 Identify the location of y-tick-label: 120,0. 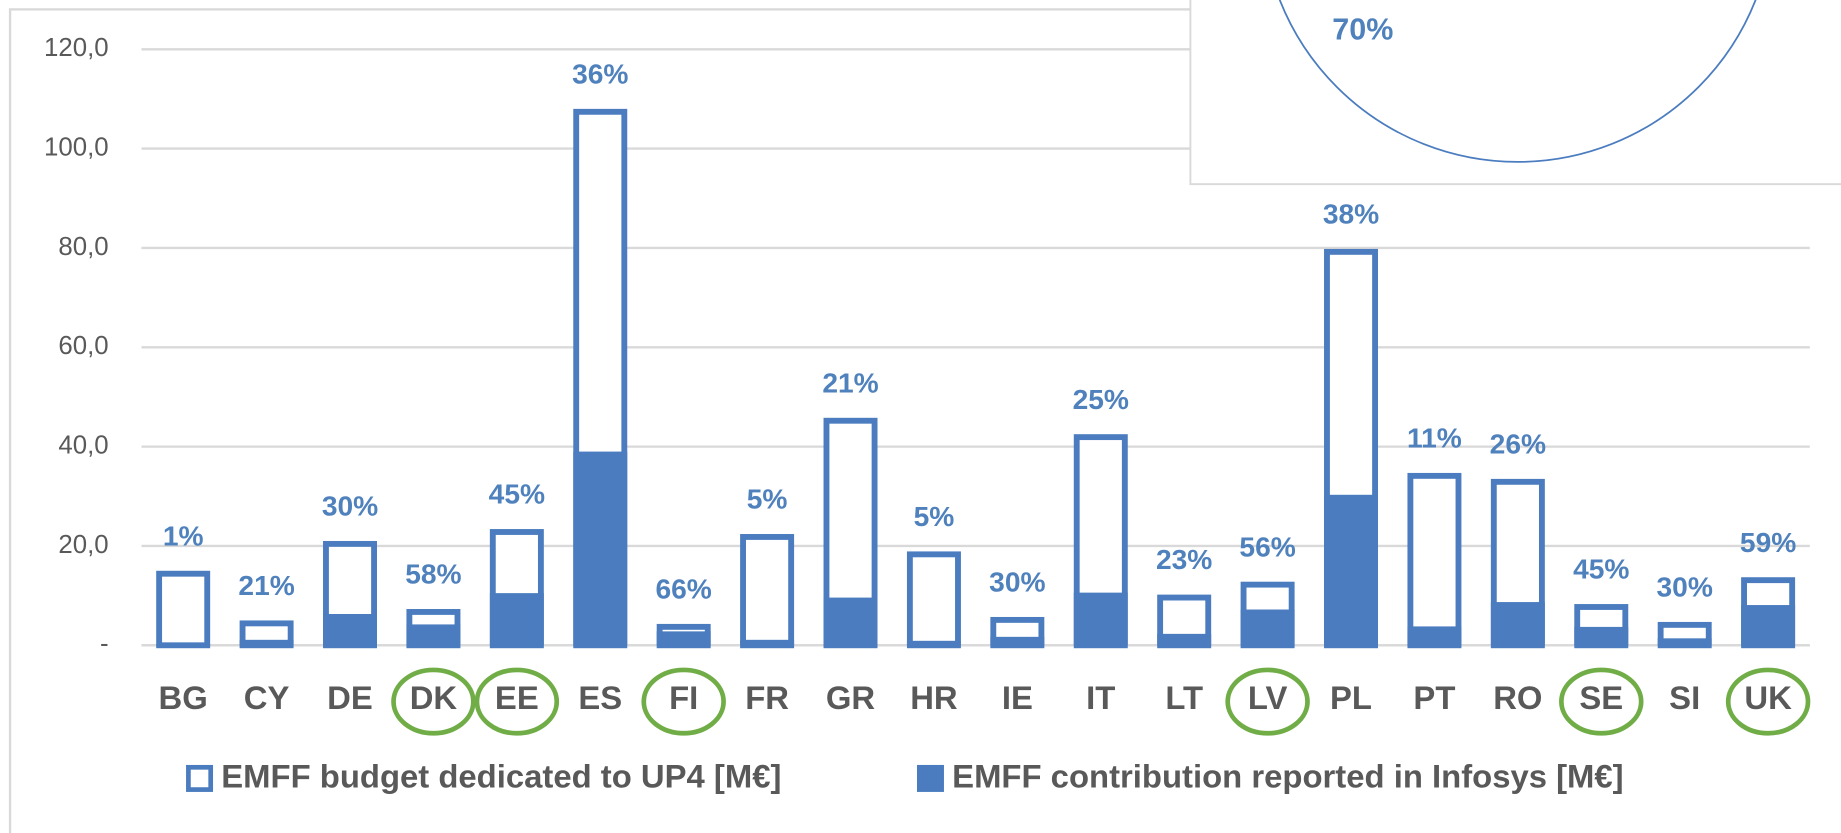
(76, 48).